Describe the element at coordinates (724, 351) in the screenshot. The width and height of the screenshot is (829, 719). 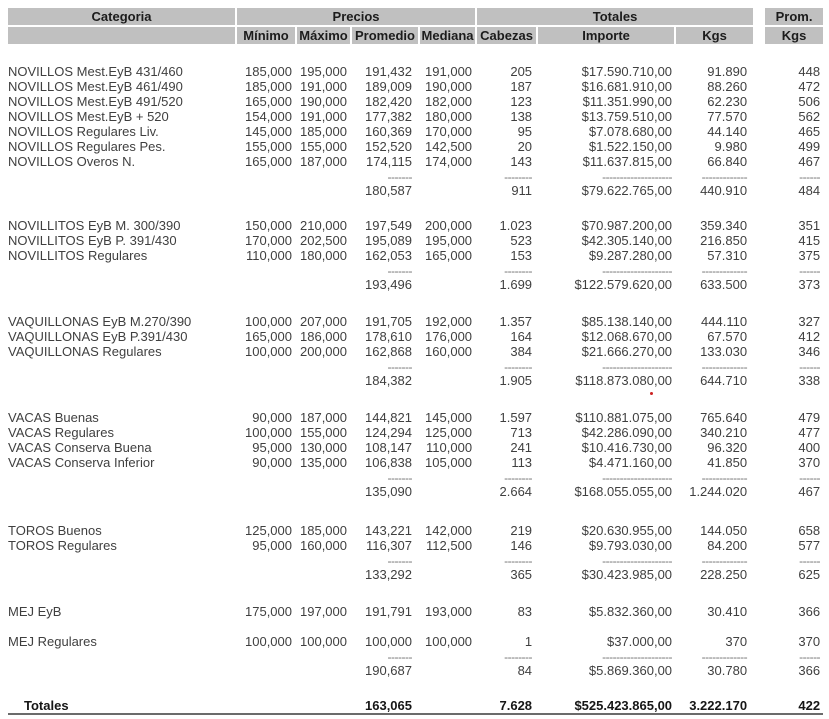
I see `cell-kgs: 133.030` at that location.